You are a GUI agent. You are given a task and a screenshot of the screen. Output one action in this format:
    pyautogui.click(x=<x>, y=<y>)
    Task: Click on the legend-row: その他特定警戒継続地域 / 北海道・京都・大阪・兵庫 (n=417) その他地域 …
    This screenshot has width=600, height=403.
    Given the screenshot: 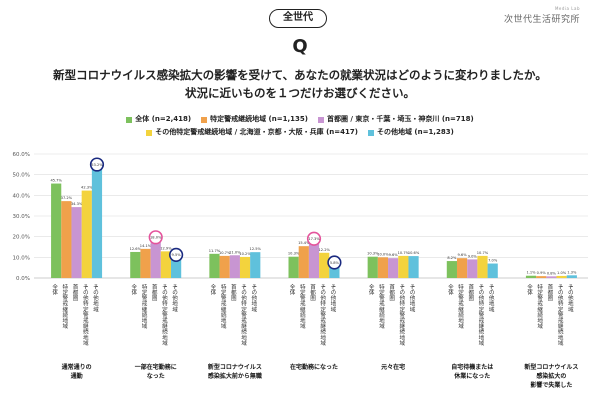 What is the action you would take?
    pyautogui.click(x=300, y=132)
    